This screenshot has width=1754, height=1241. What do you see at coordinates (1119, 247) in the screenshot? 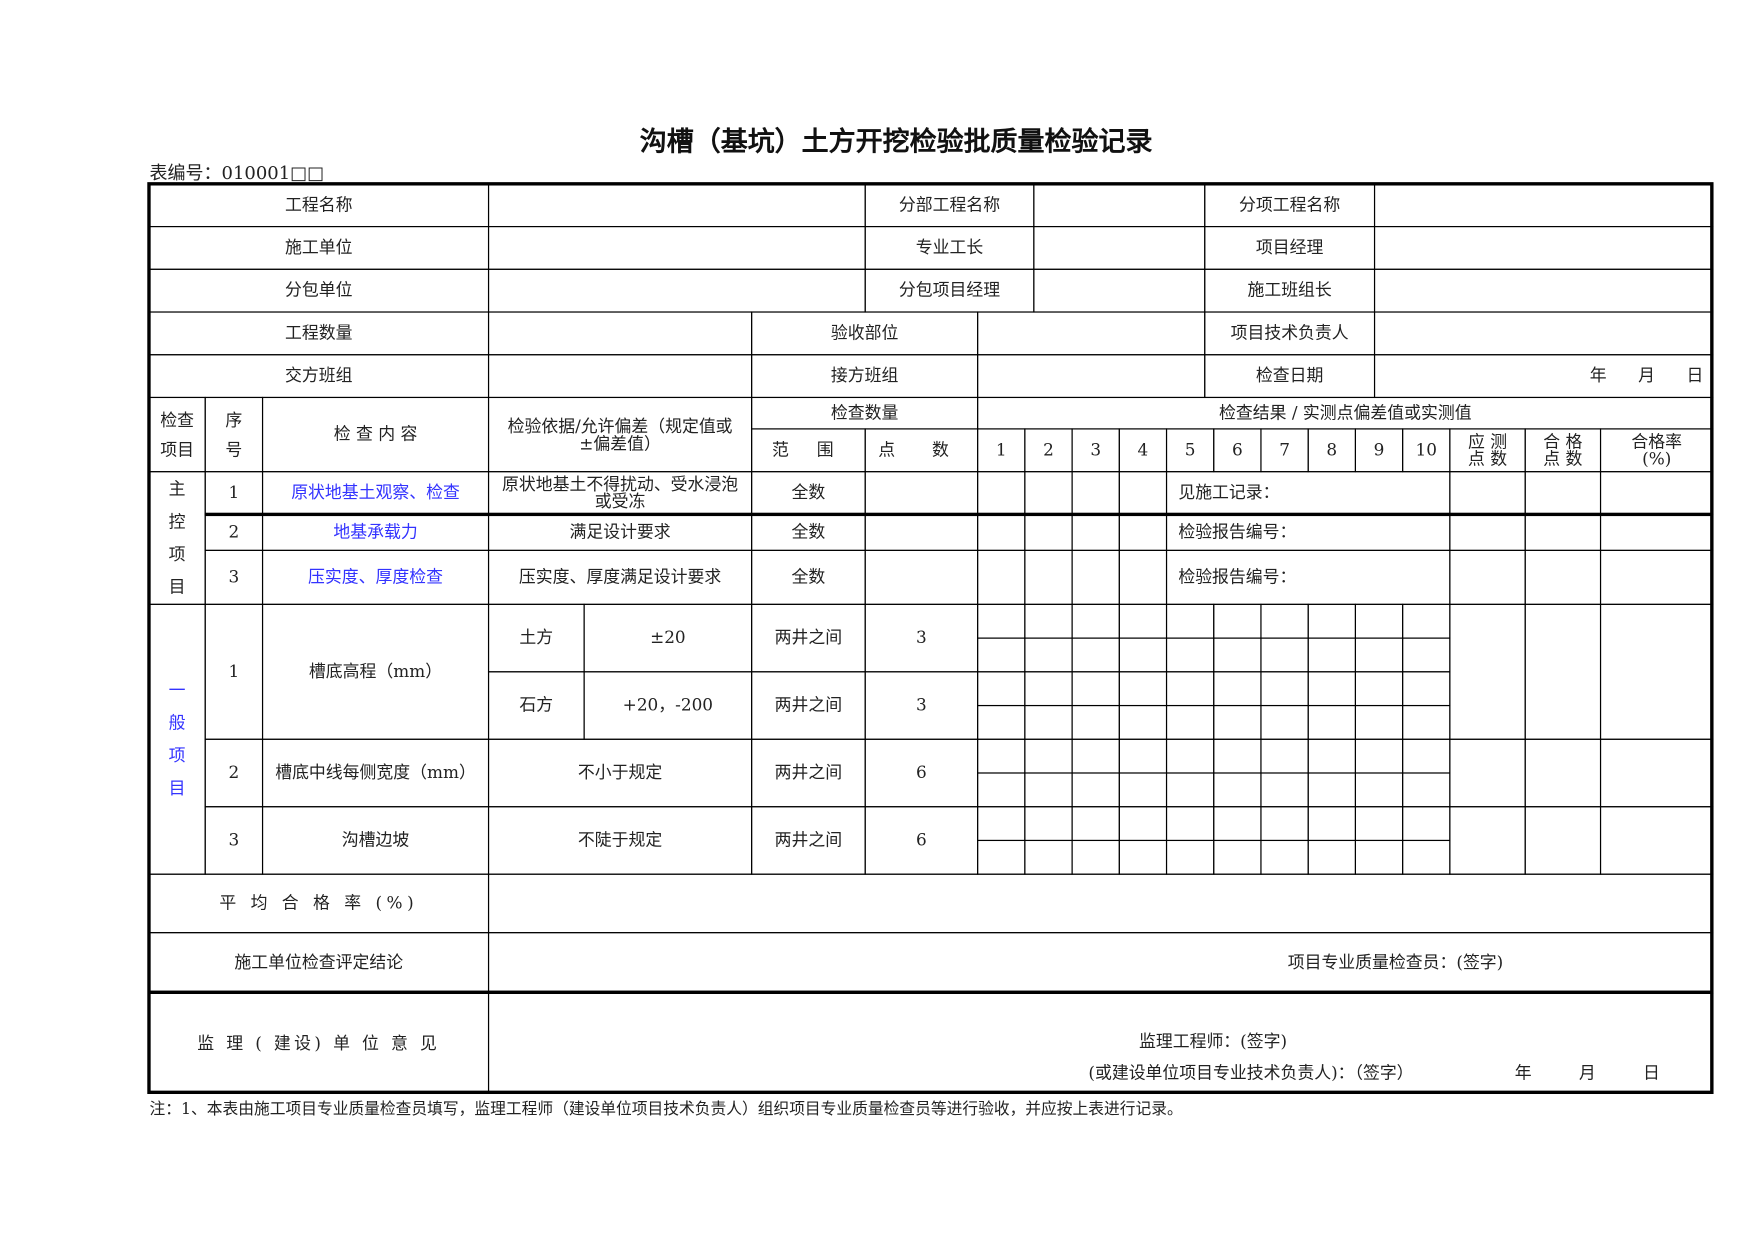
I see `foreman-field` at bounding box center [1119, 247].